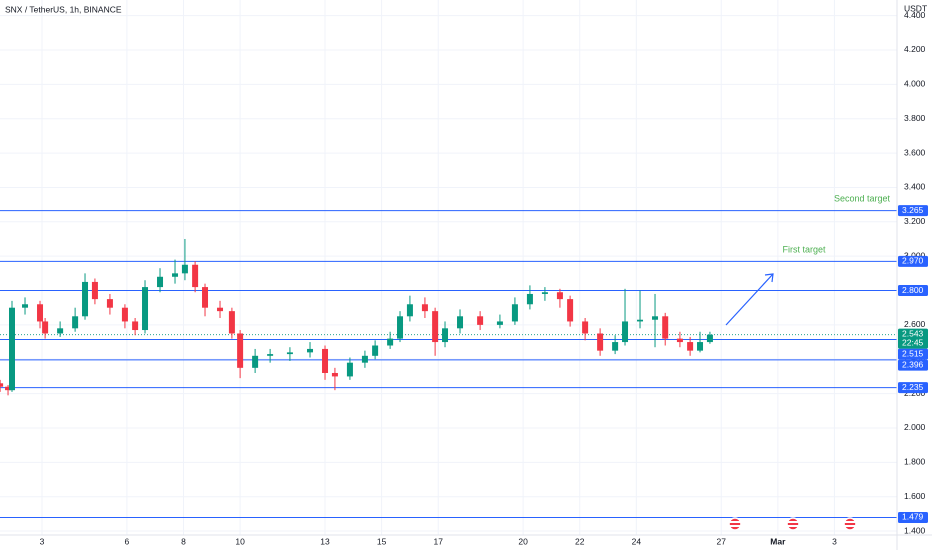 The width and height of the screenshot is (932, 550). What do you see at coordinates (915, 221) in the screenshot?
I see `y-tick-label: 3.200` at bounding box center [915, 221].